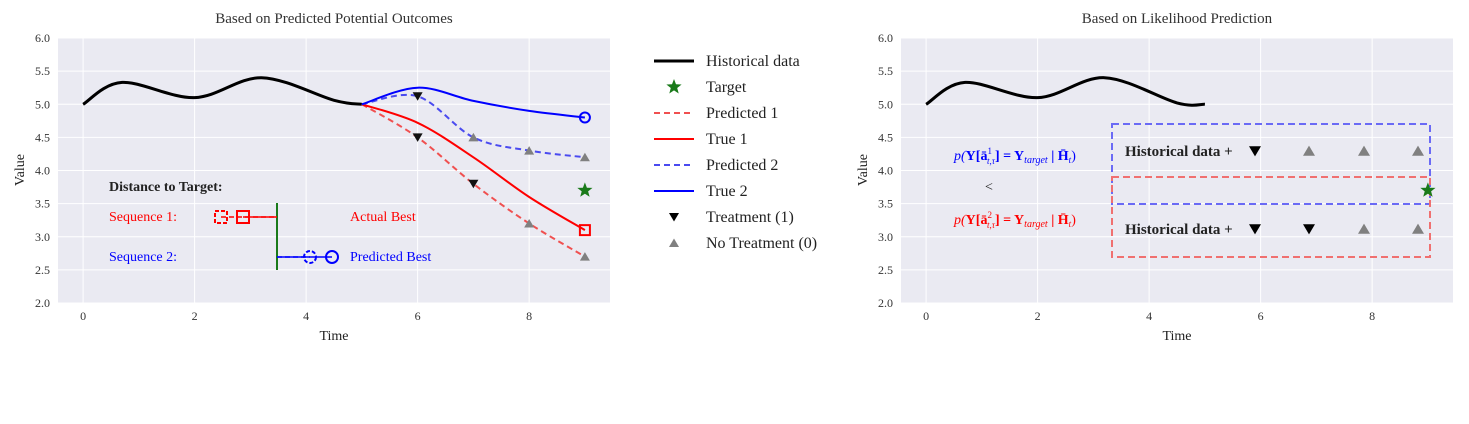  What do you see at coordinates (42, 137) in the screenshot?
I see `y-tick-label: 4.5` at bounding box center [42, 137].